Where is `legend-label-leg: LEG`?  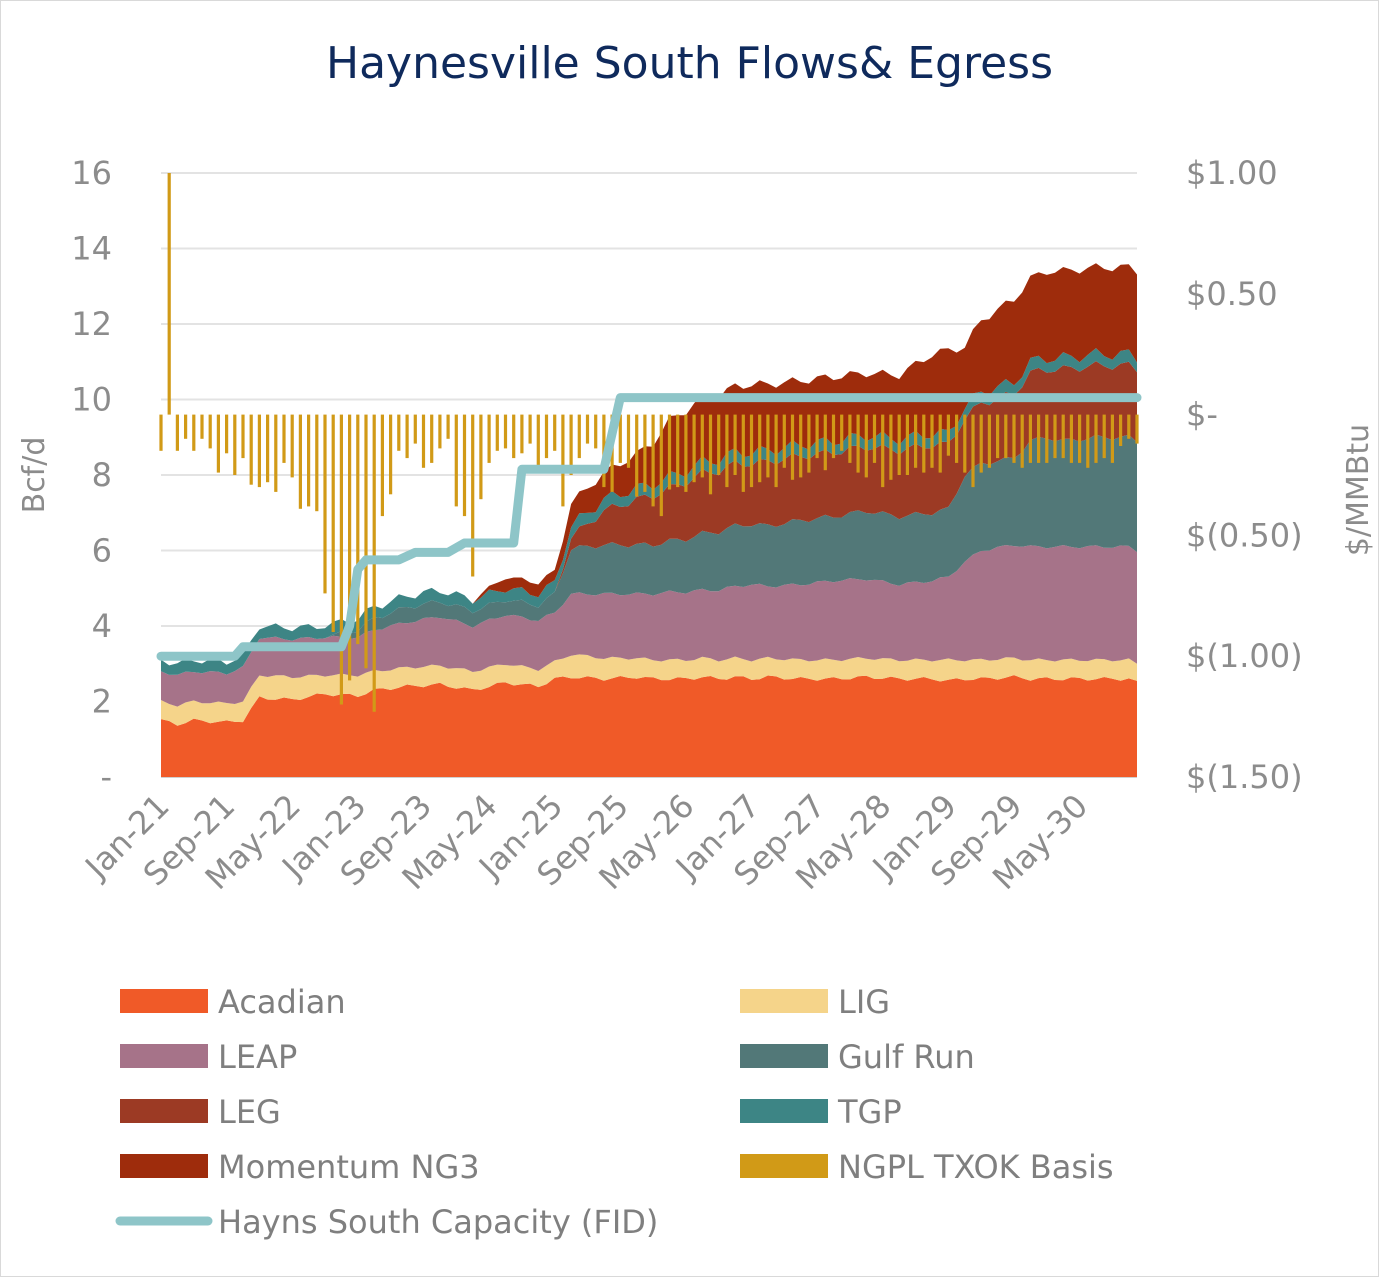
legend-label-leg: LEG is located at coordinates (249, 1112).